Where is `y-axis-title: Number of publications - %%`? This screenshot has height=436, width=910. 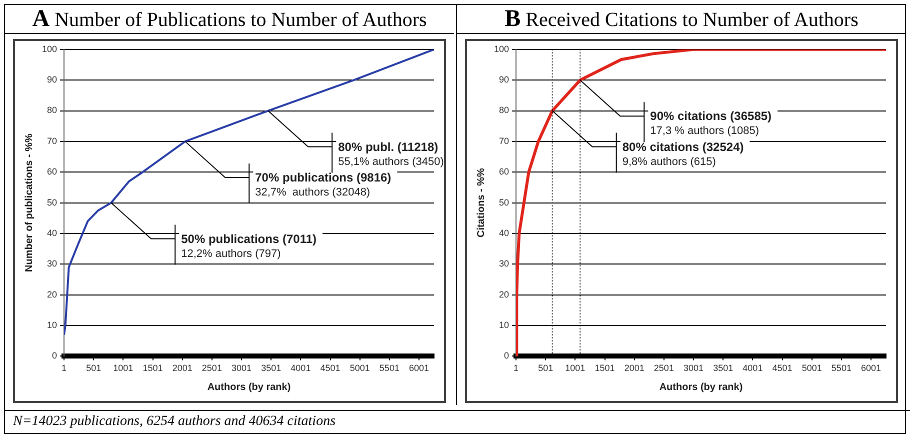
y-axis-title: Number of publications - %% is located at coordinates (29, 203).